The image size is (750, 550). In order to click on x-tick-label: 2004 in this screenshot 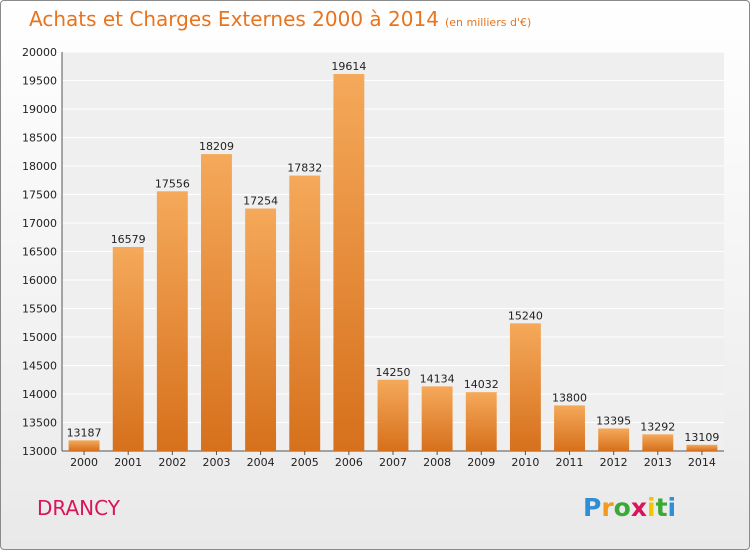, I will do `click(261, 462)`.